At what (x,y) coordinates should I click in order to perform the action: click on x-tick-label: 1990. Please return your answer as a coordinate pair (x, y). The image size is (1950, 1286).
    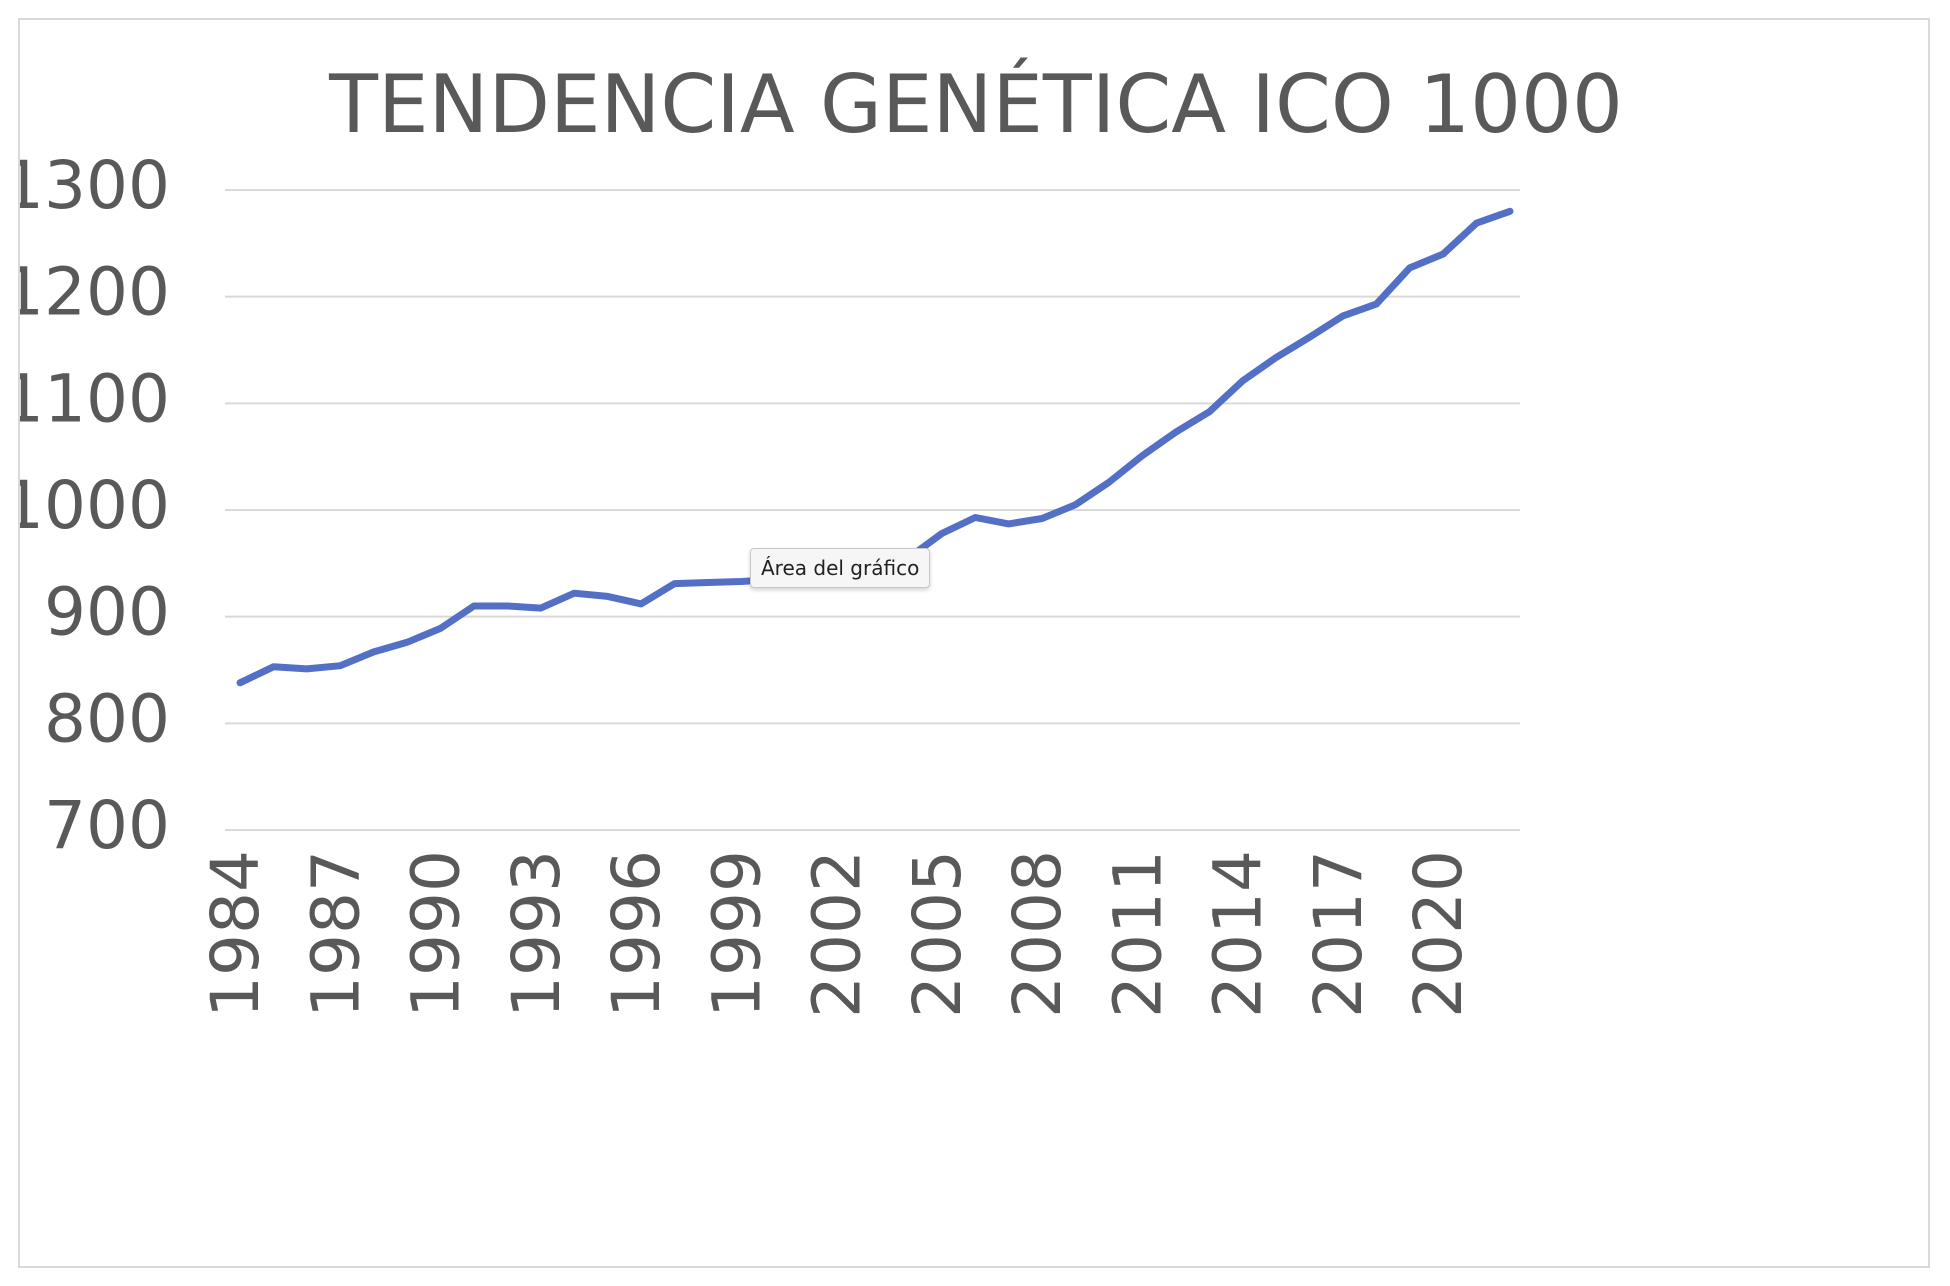
    Looking at the image, I should click on (436, 934).